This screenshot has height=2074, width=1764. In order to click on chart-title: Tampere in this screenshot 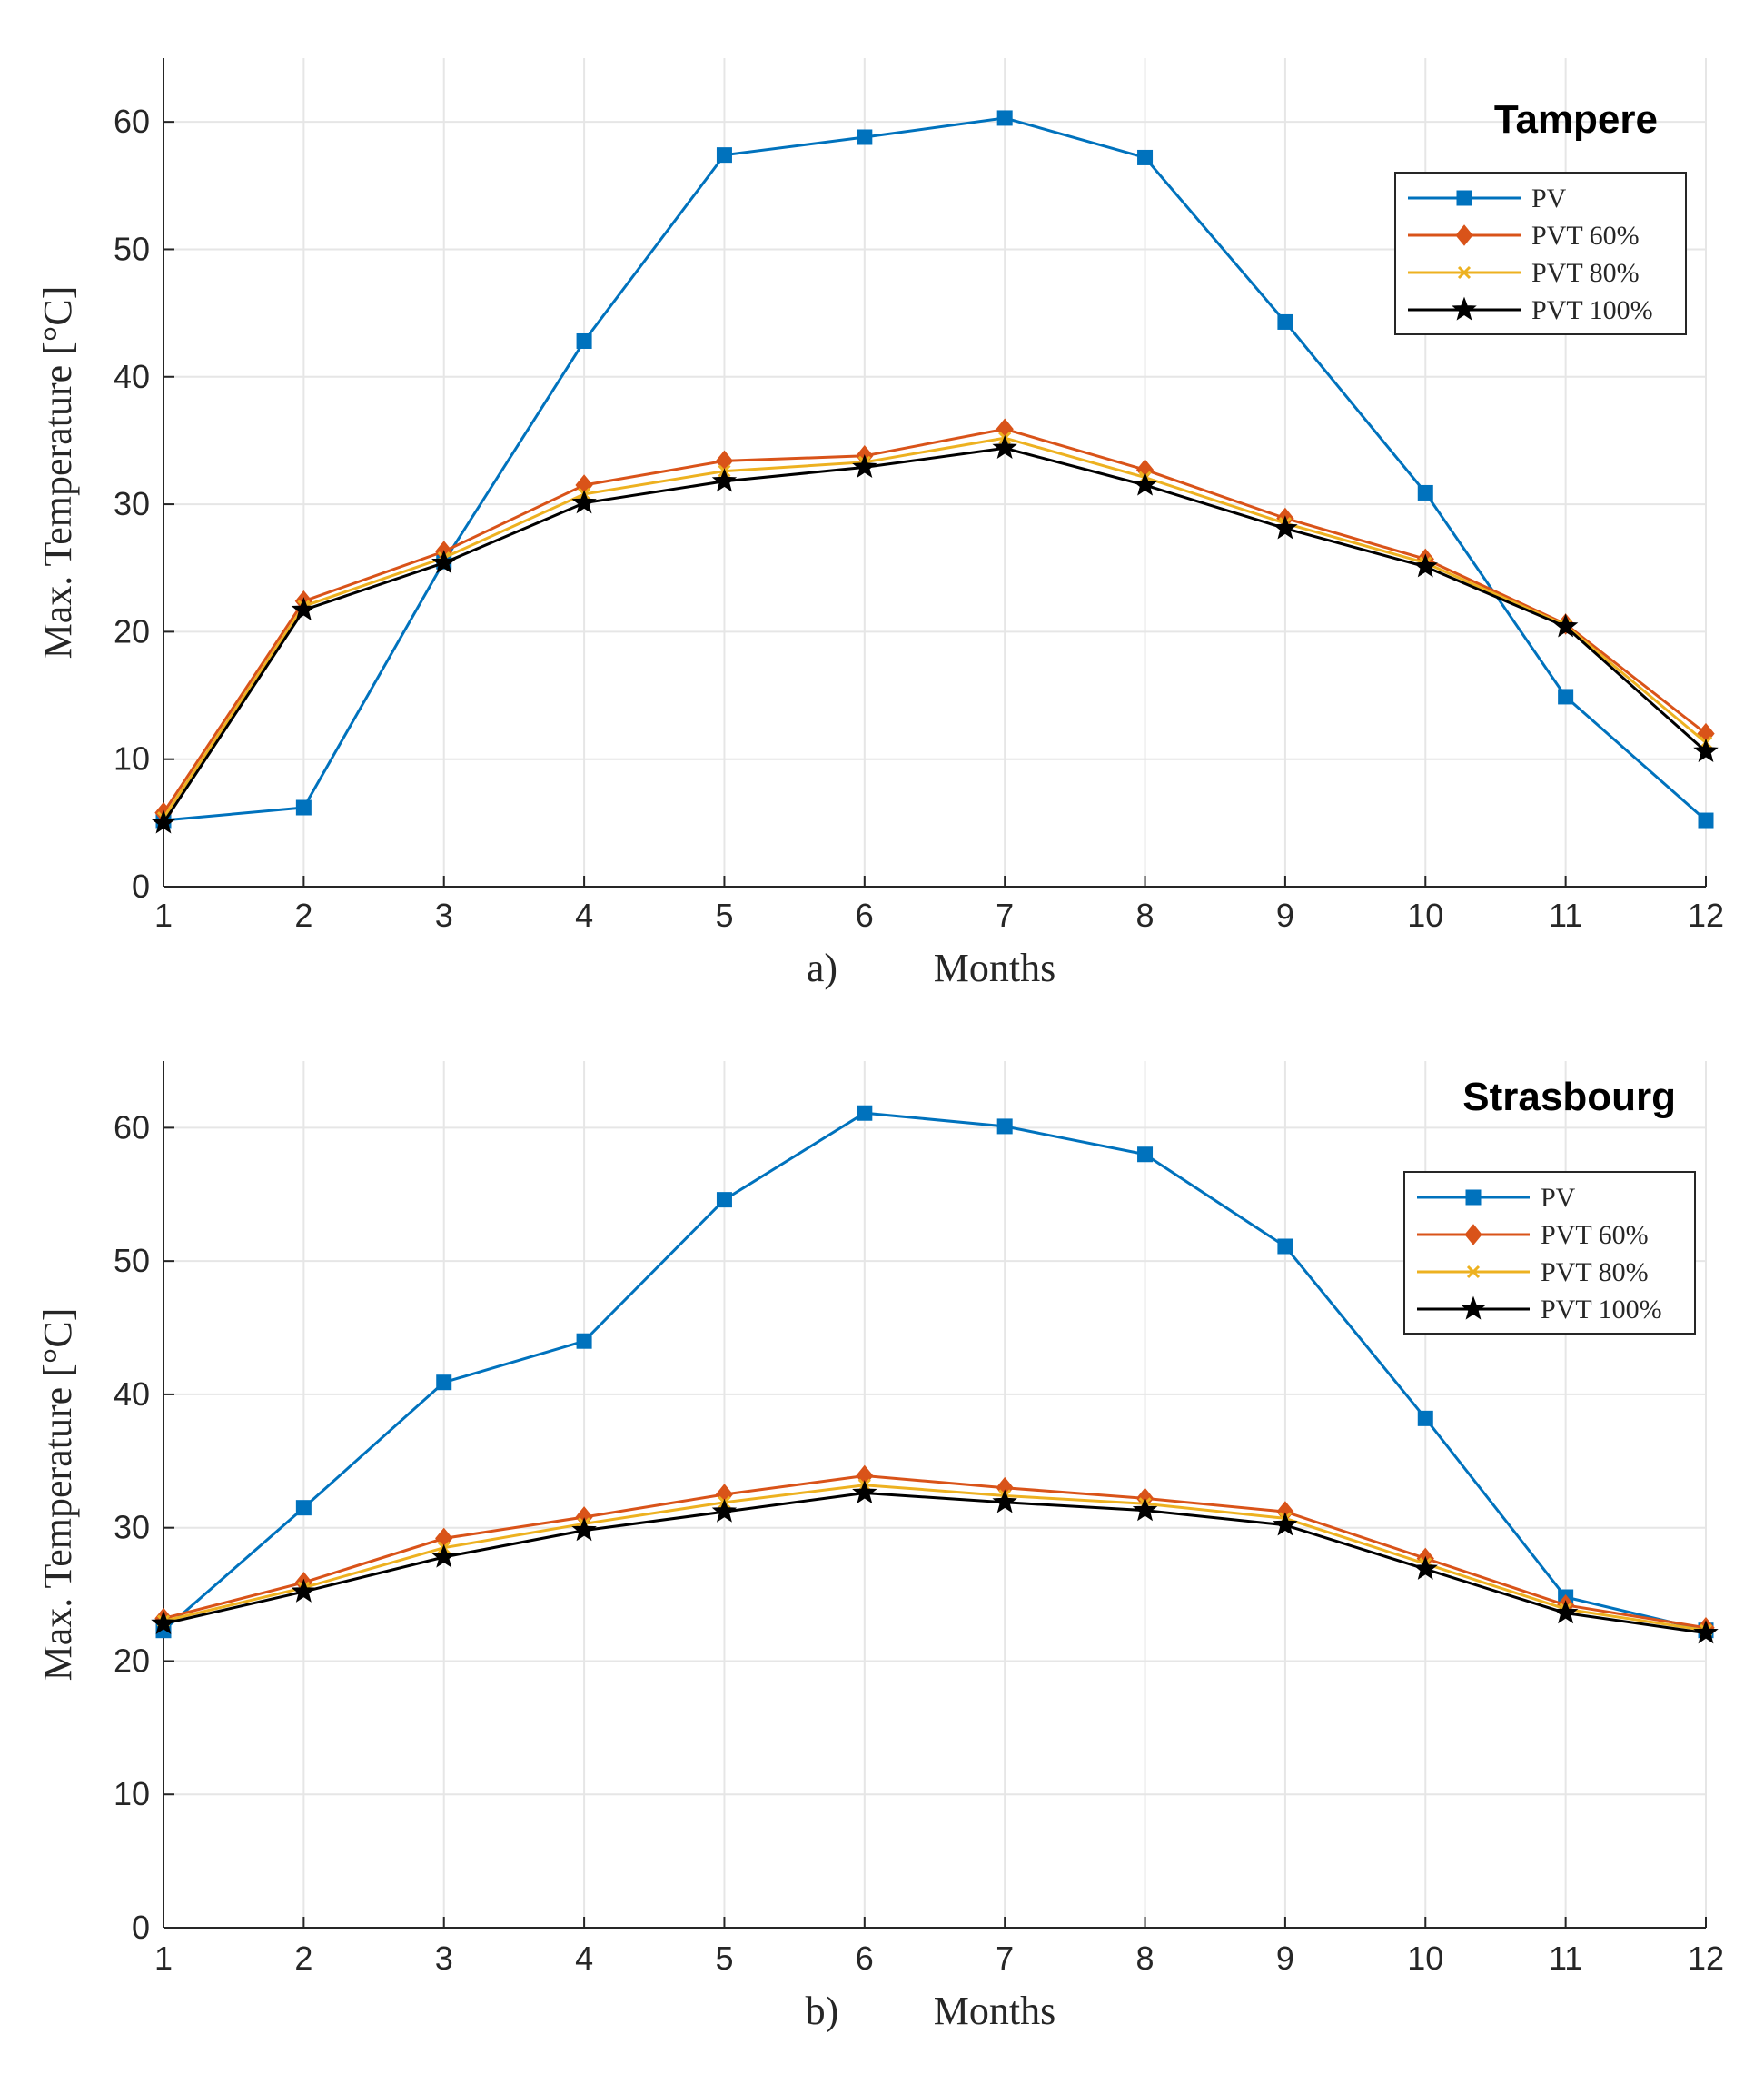, I will do `click(1576, 119)`.